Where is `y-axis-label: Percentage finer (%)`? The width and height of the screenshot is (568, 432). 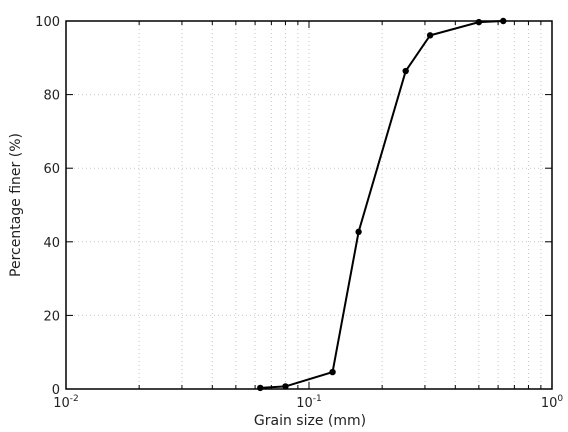 y-axis-label: Percentage finer (%) is located at coordinates (16, 205).